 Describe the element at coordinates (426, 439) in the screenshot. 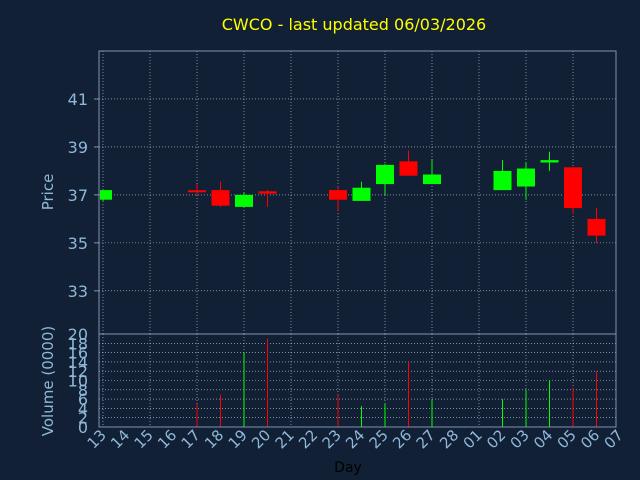

I see `x-tick-label: 27` at that location.